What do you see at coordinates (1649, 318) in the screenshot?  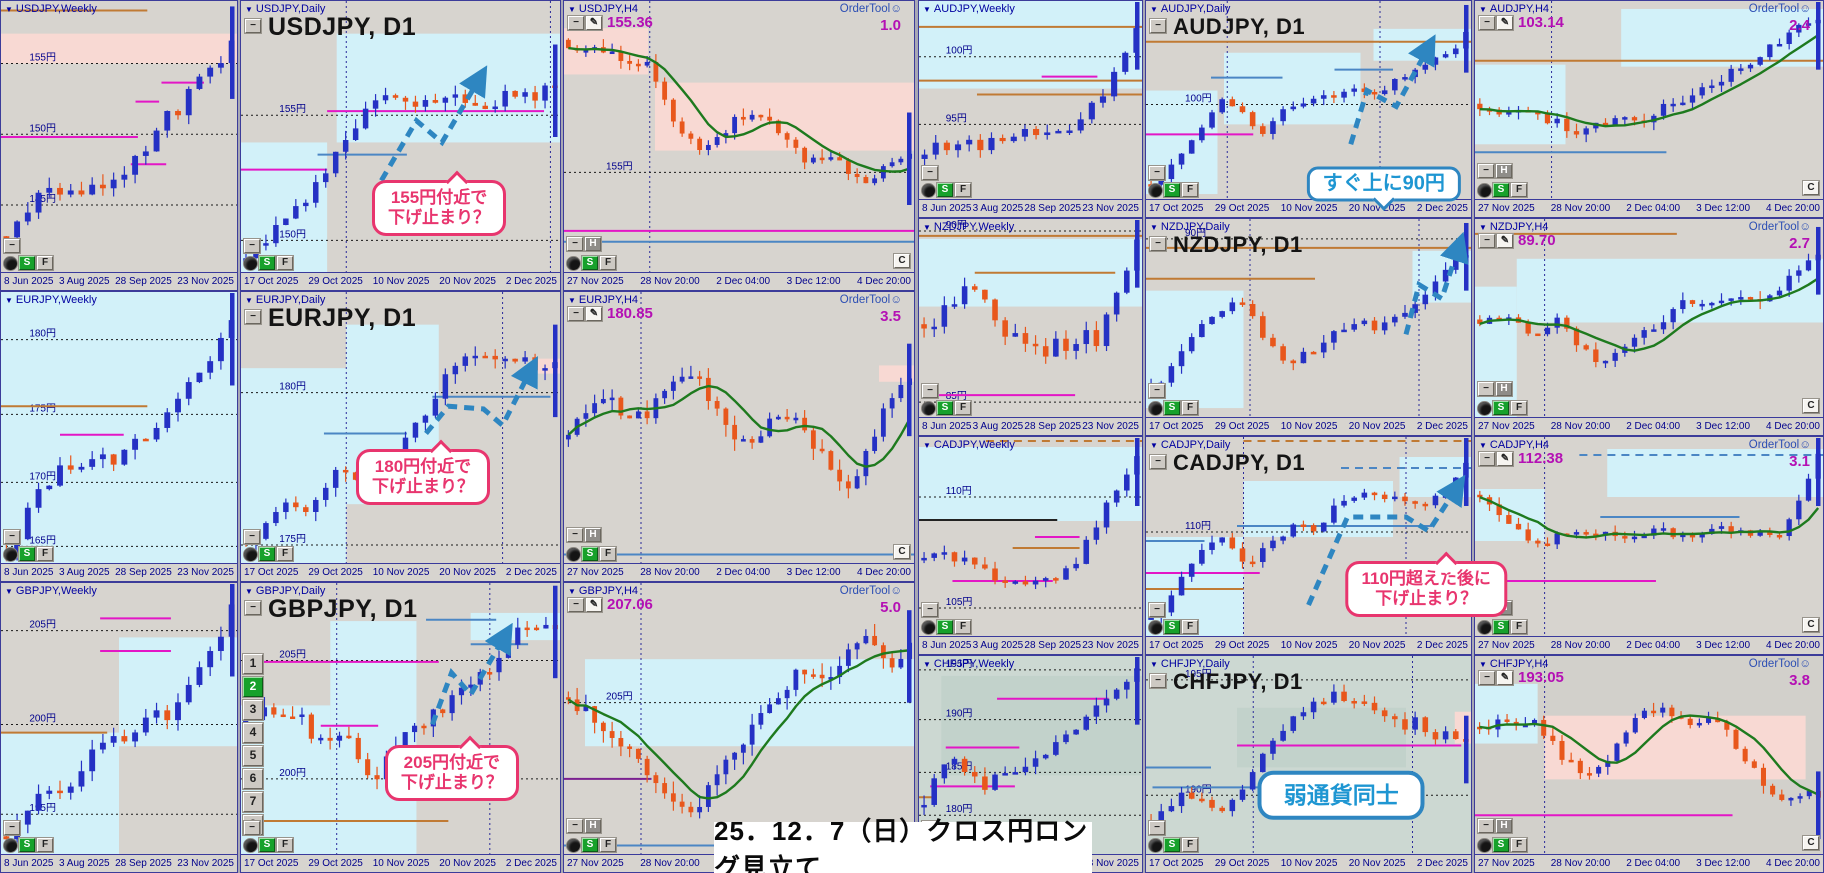 I see `chart-canvas-nzdjpy-h4` at bounding box center [1649, 318].